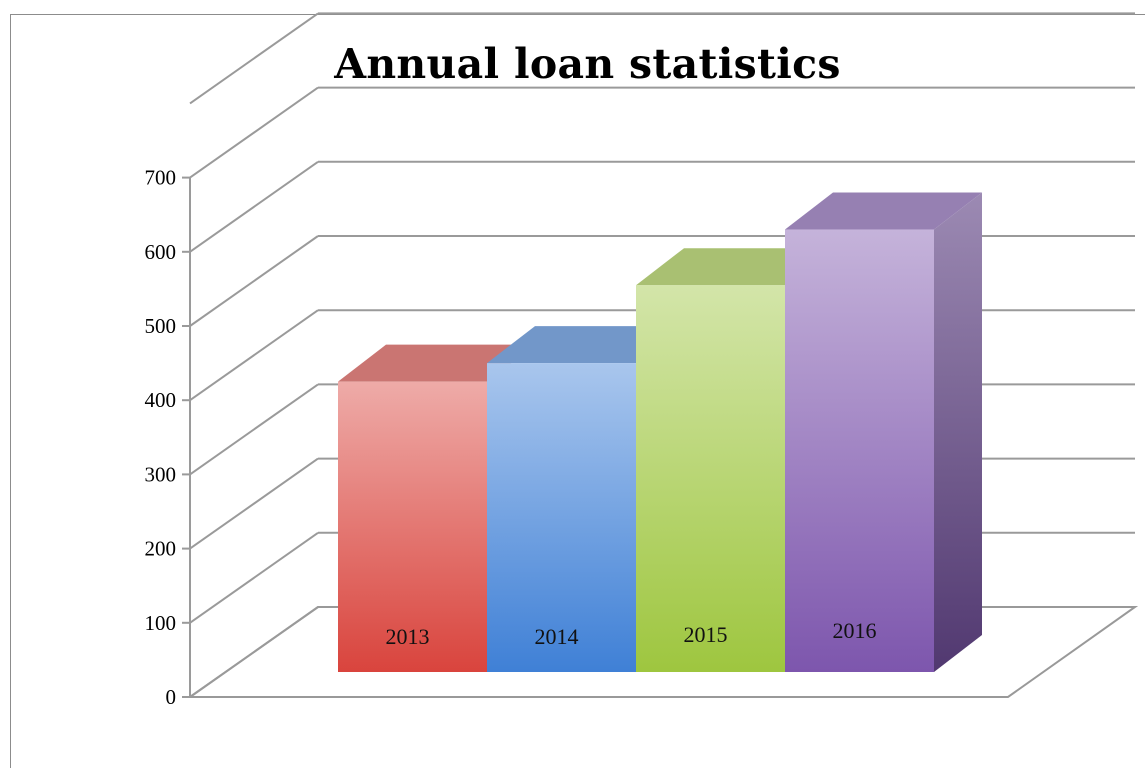 The height and width of the screenshot is (768, 1145). What do you see at coordinates (161, 549) in the screenshot?
I see `y-tick-label: 200` at bounding box center [161, 549].